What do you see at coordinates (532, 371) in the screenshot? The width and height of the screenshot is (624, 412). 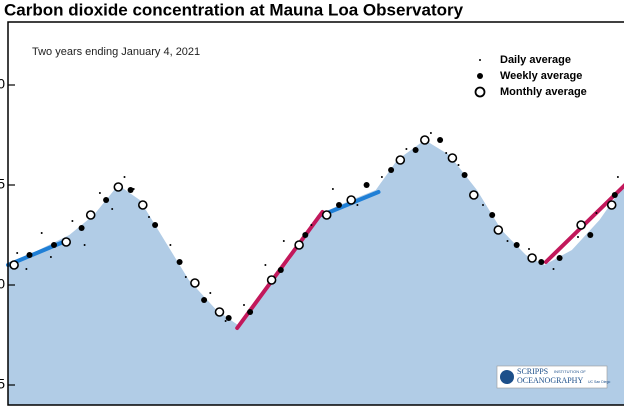 I see `logo-name: SCRIPPS` at bounding box center [532, 371].